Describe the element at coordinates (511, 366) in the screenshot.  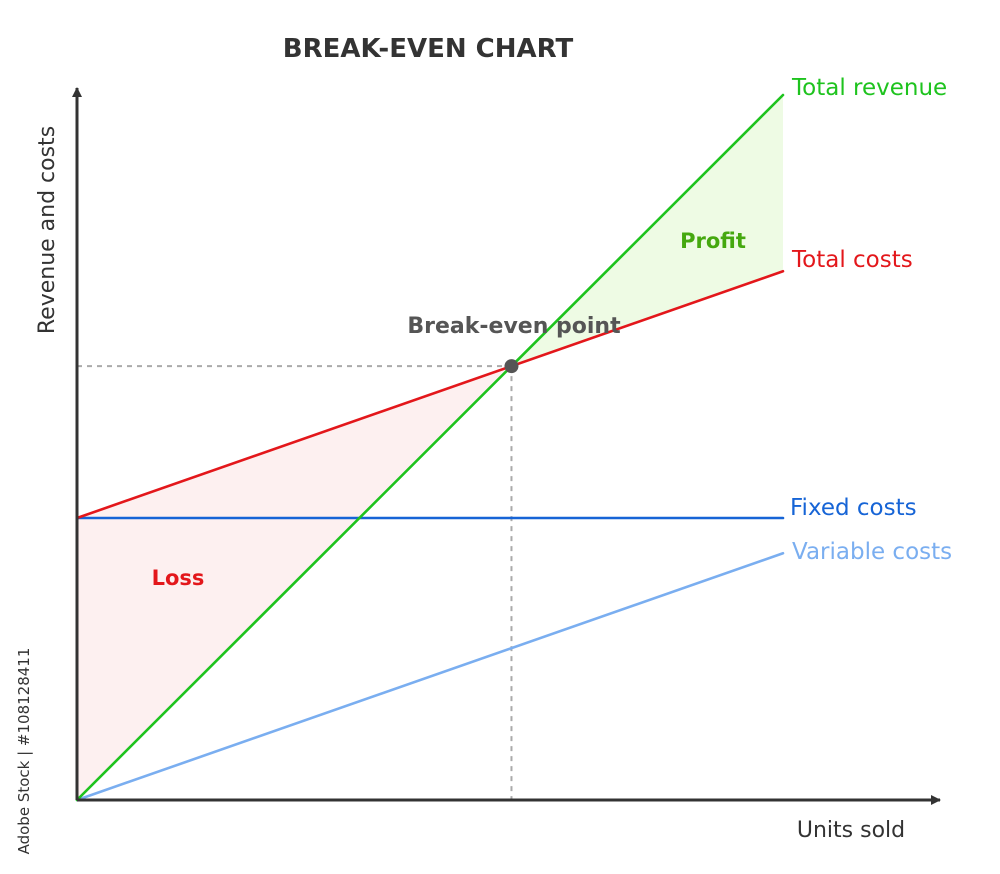
I see `break-even-point-marker` at that location.